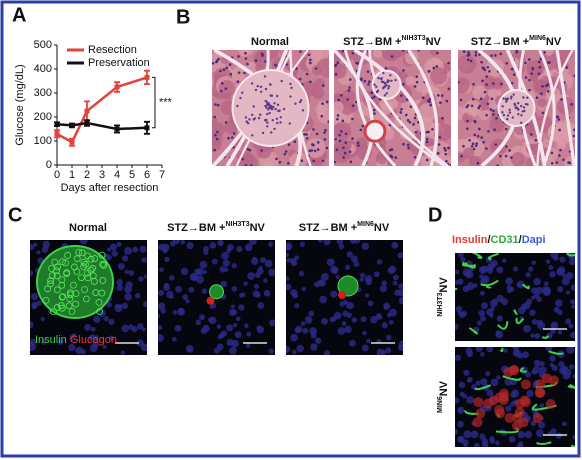 This screenshot has height=460, width=582. What do you see at coordinates (57, 175) in the screenshot?
I see `x-tick-label: 0` at bounding box center [57, 175].